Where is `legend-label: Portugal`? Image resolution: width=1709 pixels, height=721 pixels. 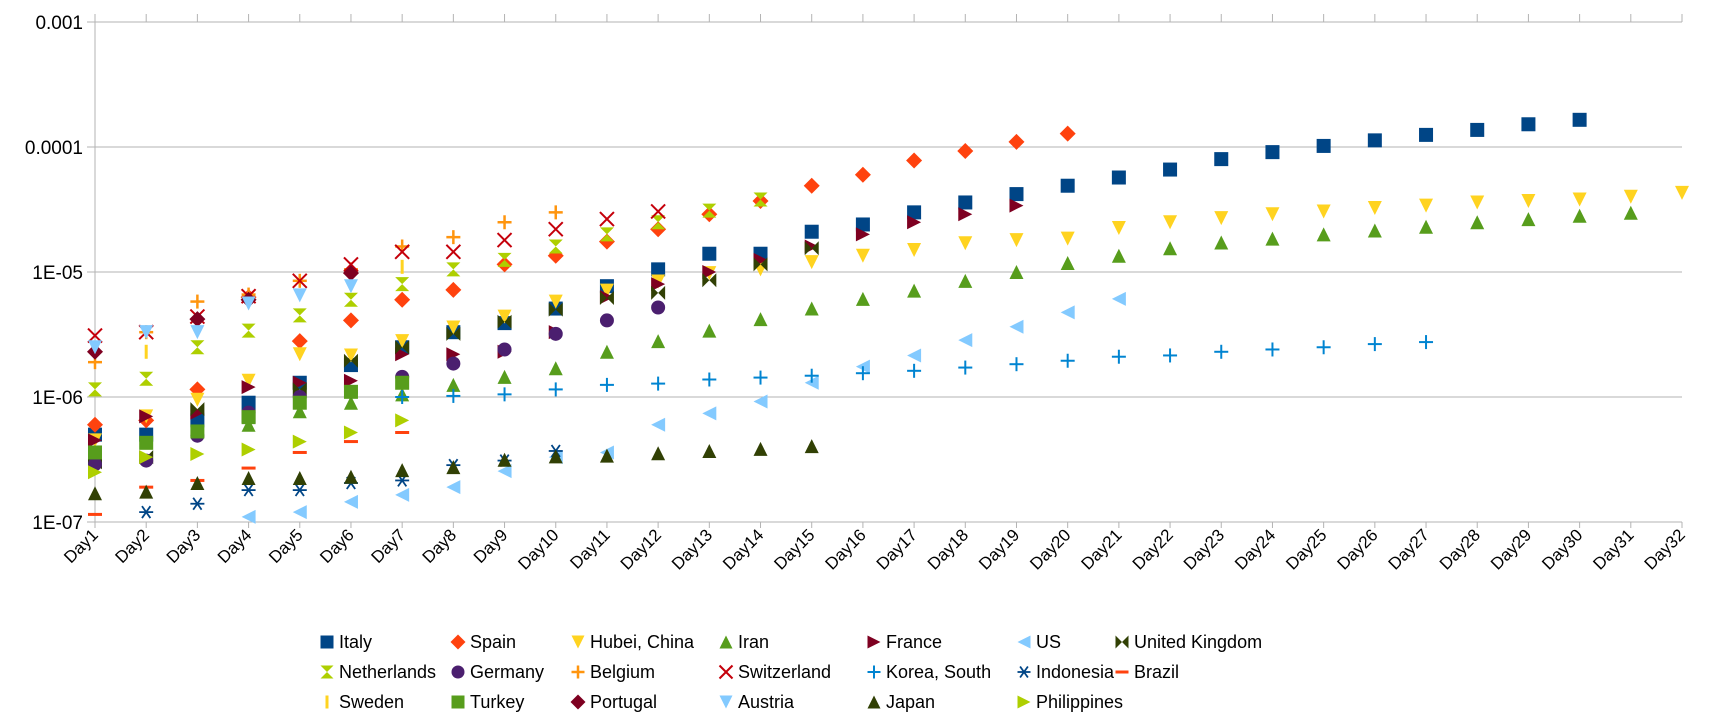 legend-label: Portugal is located at coordinates (623, 702).